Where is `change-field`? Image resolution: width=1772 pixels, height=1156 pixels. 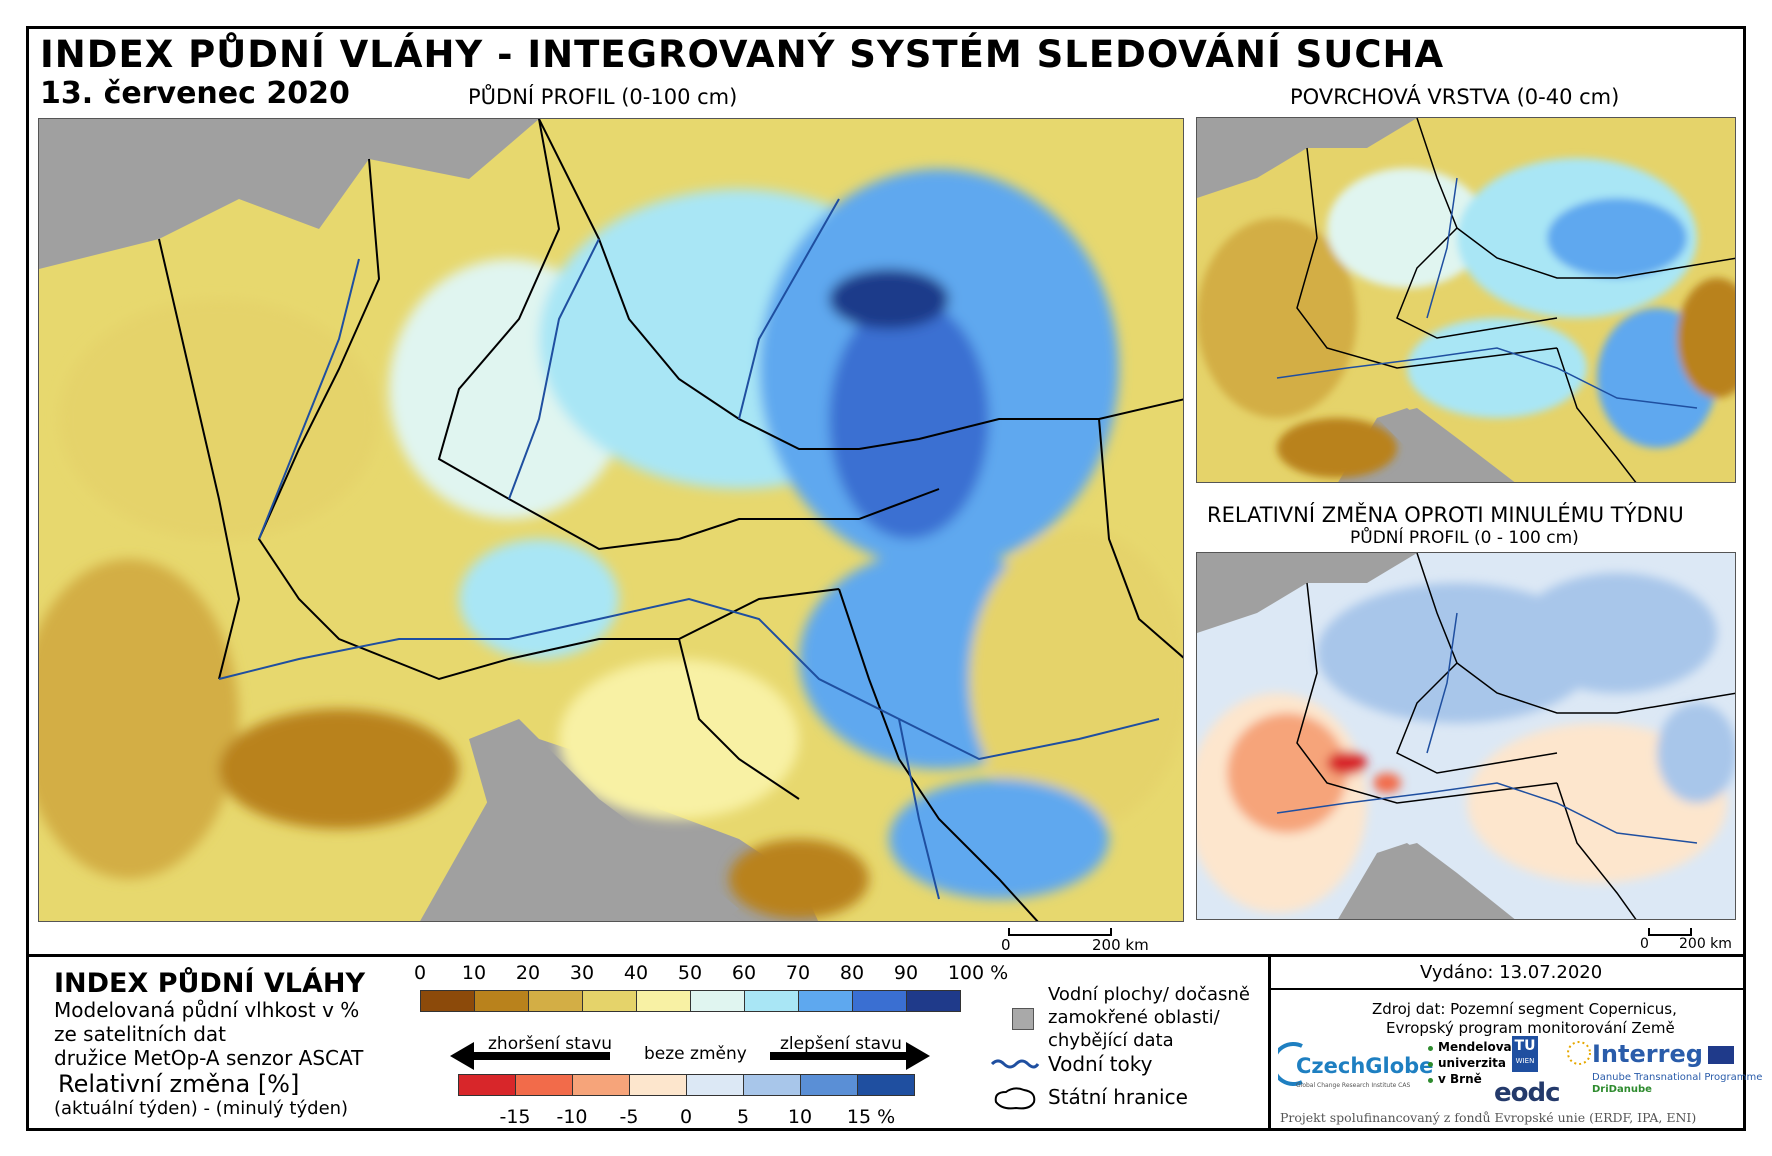 change-field is located at coordinates (1466, 743).